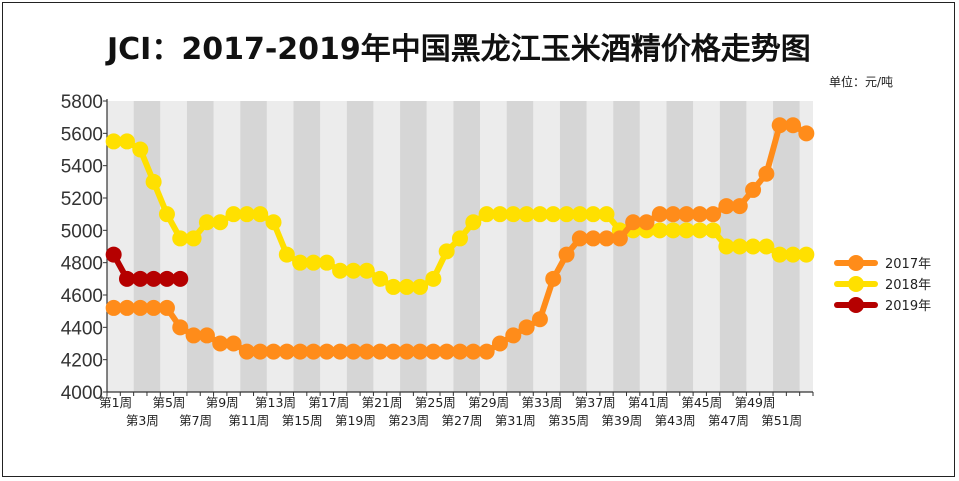  Describe the element at coordinates (882, 263) in the screenshot. I see `legend-item: 2017年` at that location.